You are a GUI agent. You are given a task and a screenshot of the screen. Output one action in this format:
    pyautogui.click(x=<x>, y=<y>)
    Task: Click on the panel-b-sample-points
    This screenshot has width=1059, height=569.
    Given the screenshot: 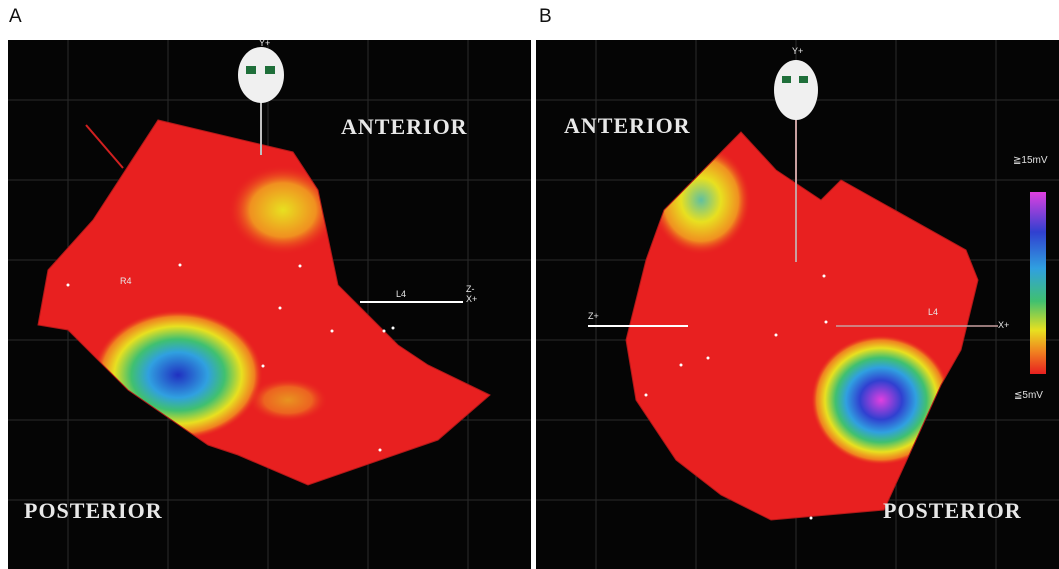 What is the action you would take?
    pyautogui.click(x=736, y=397)
    